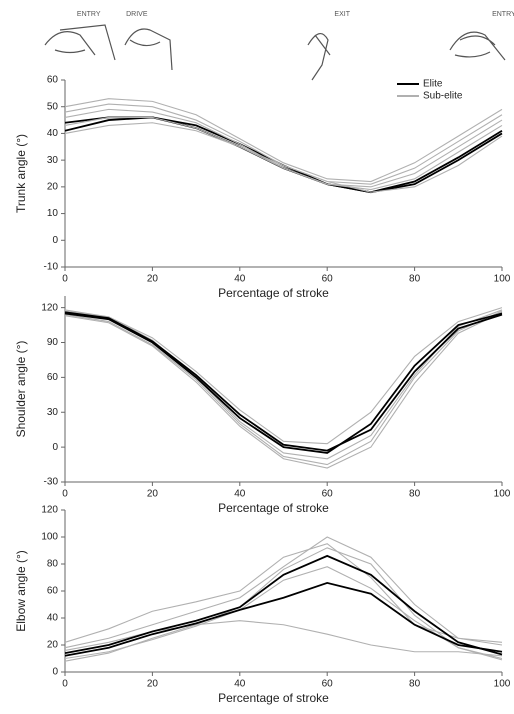 The image size is (514, 714). I want to click on y-tick-label: 10, so click(53, 213).